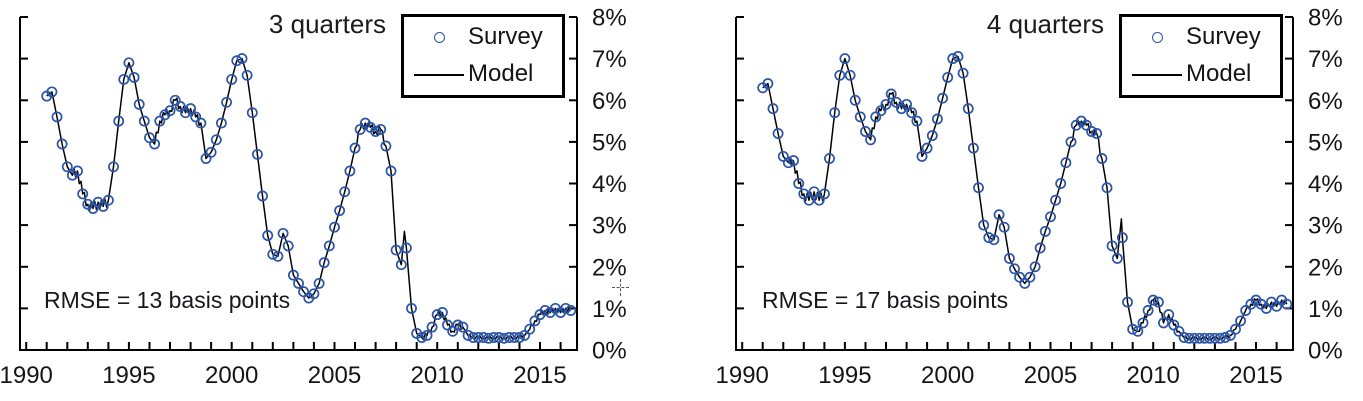  What do you see at coordinates (167, 300) in the screenshot?
I see `left-rmse-annotation: RMSE = 13 basis points` at bounding box center [167, 300].